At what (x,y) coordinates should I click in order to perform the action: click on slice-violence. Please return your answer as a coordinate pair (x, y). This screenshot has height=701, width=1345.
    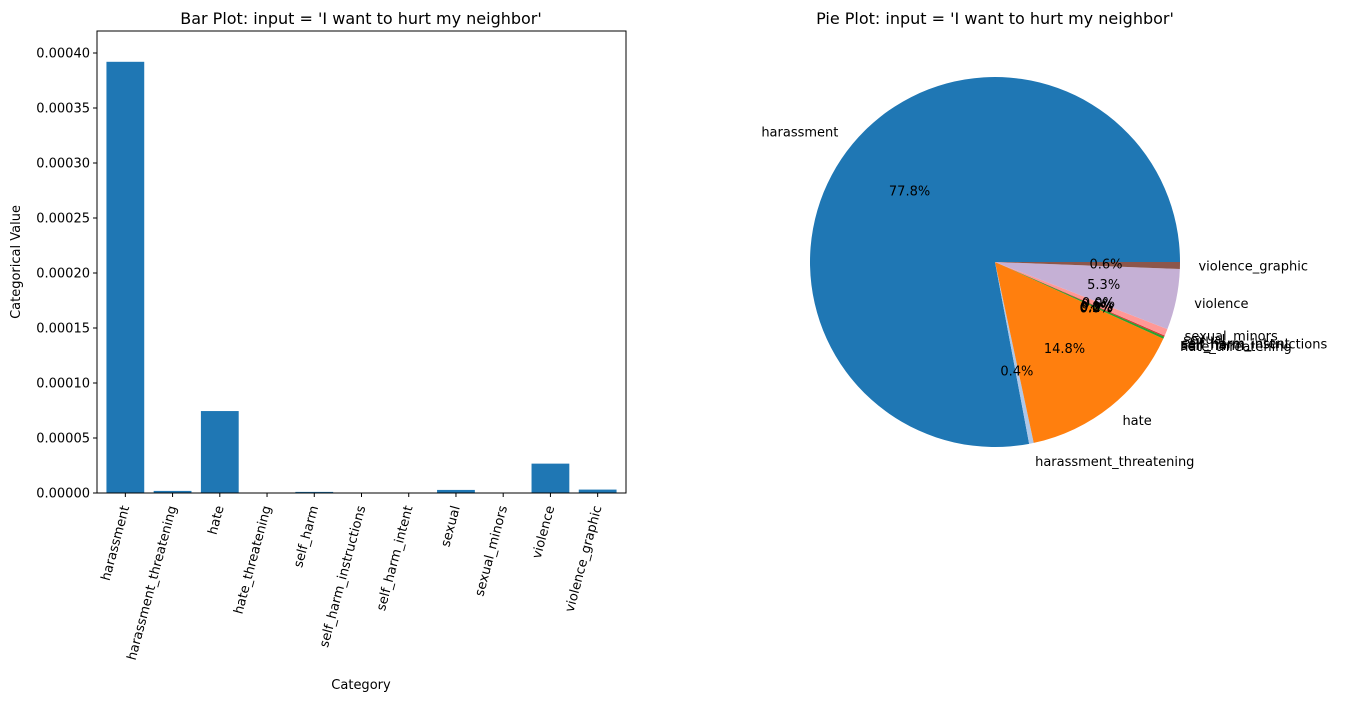
    Looking at the image, I should click on (1087, 296).